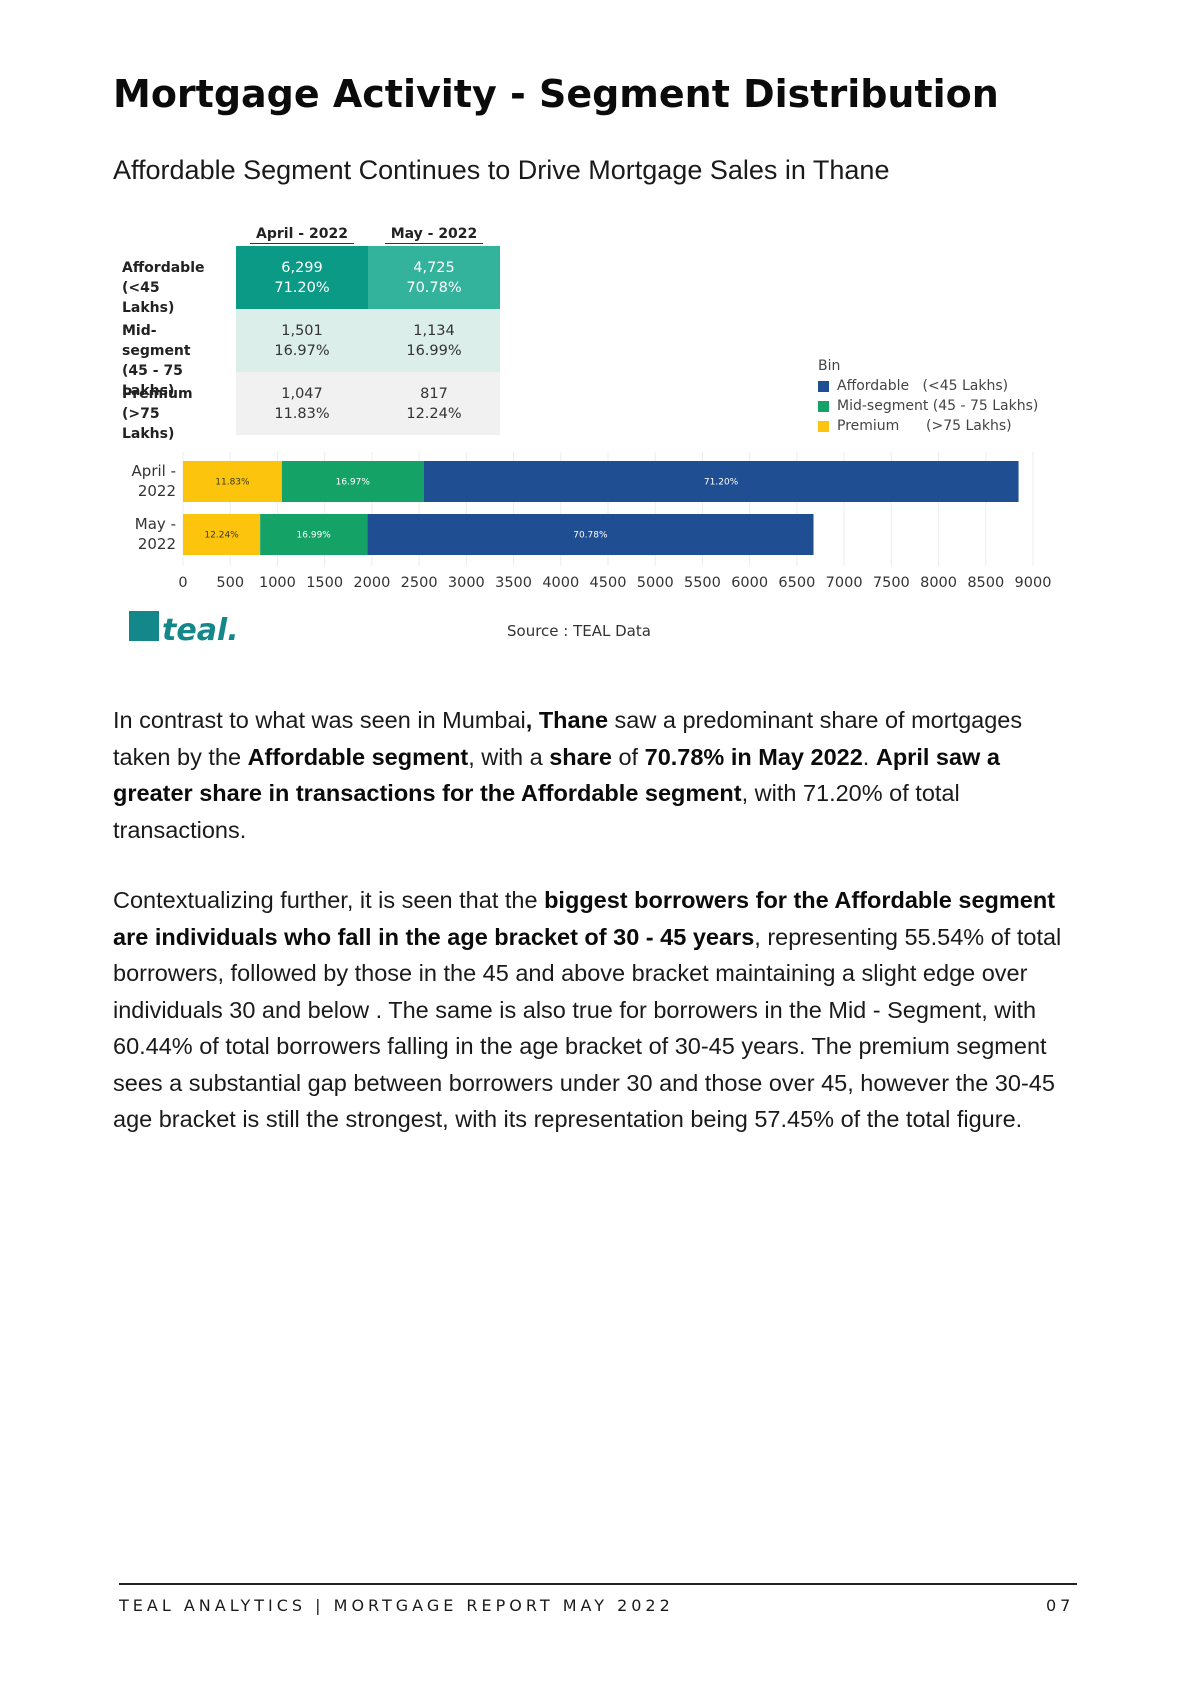 The width and height of the screenshot is (1190, 1685). I want to click on bar-data-label: 12.24%, so click(221, 536).